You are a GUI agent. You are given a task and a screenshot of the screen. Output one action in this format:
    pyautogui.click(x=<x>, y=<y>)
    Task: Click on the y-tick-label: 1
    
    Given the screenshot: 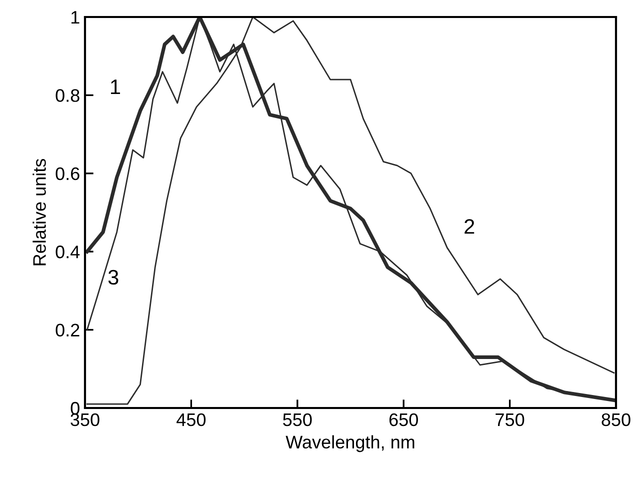 What is the action you would take?
    pyautogui.click(x=75, y=17)
    